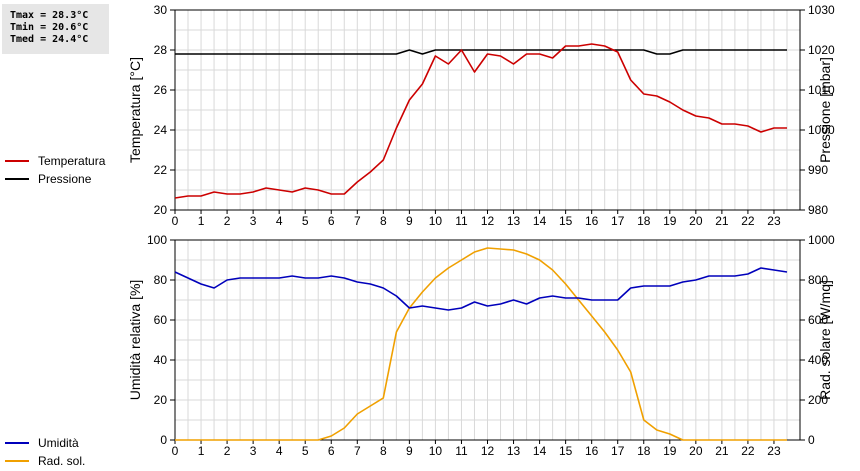 The image size is (860, 471). I want to click on tmax-stat: Tmax = 28.3°C, so click(49, 15).